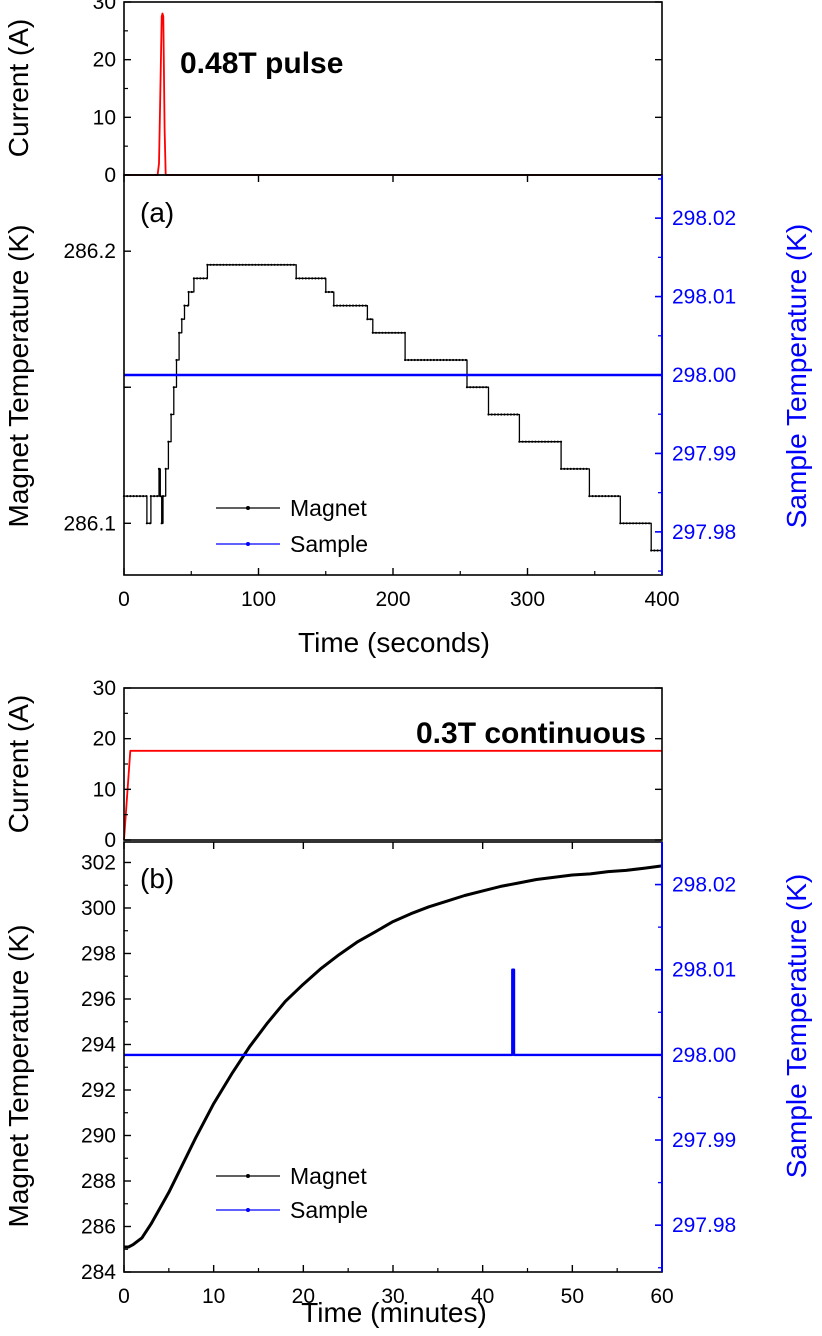 The height and width of the screenshot is (1336, 822). I want to click on panel-a-current-series, so click(393, 94).